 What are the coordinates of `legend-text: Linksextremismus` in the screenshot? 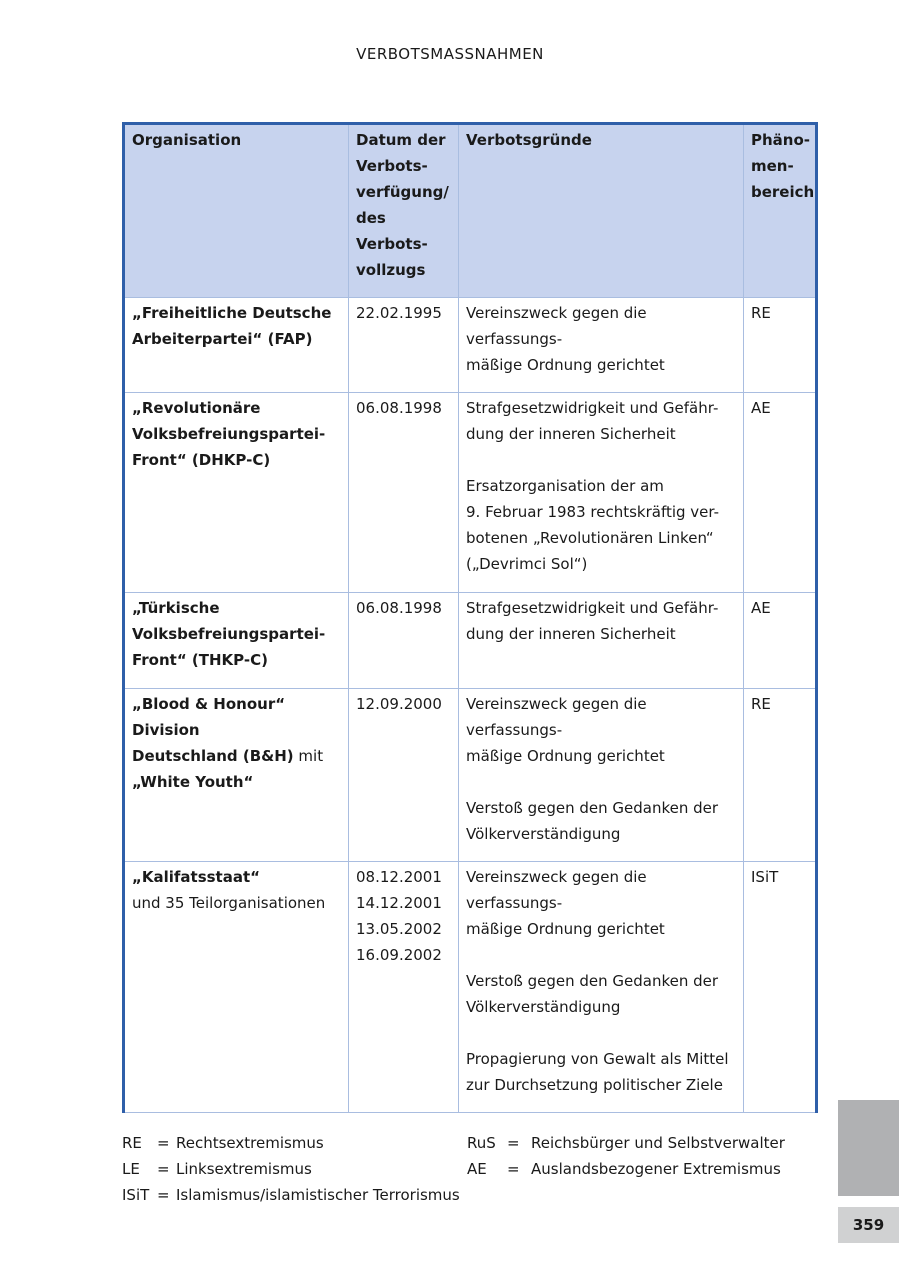 It's located at (244, 1169).